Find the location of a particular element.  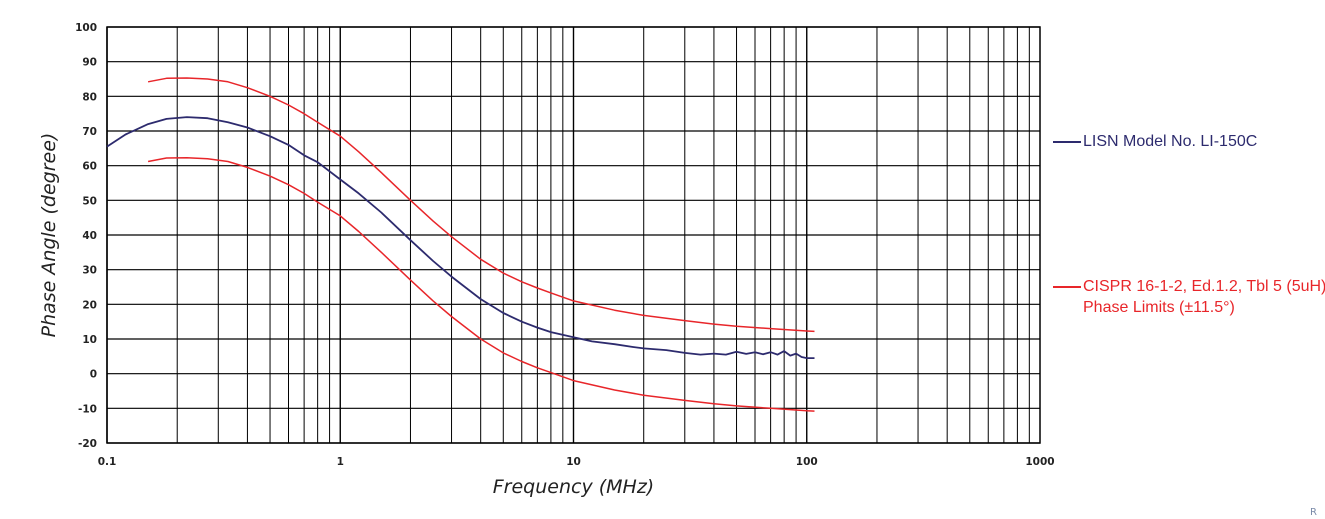

y-tick-label: 90 is located at coordinates (89, 63).